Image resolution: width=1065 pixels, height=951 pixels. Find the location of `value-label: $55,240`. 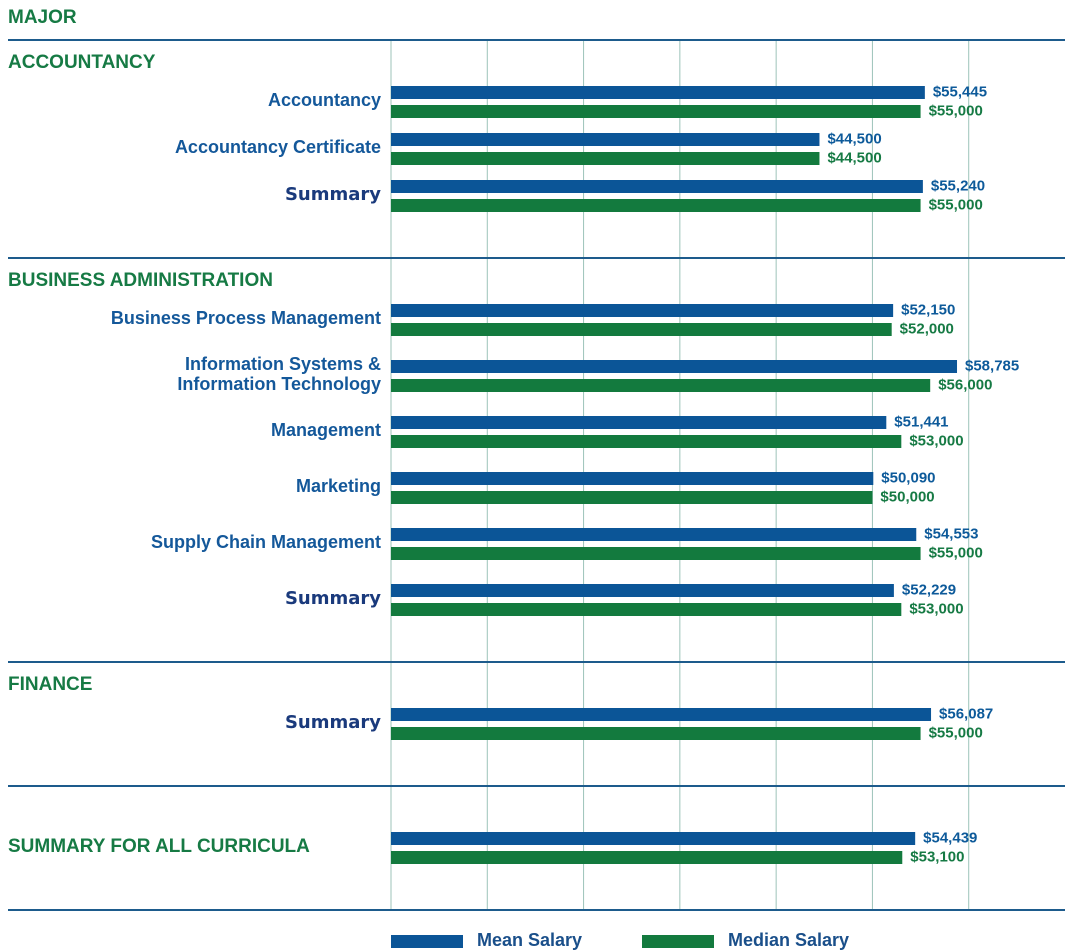

value-label: $55,240 is located at coordinates (958, 185).